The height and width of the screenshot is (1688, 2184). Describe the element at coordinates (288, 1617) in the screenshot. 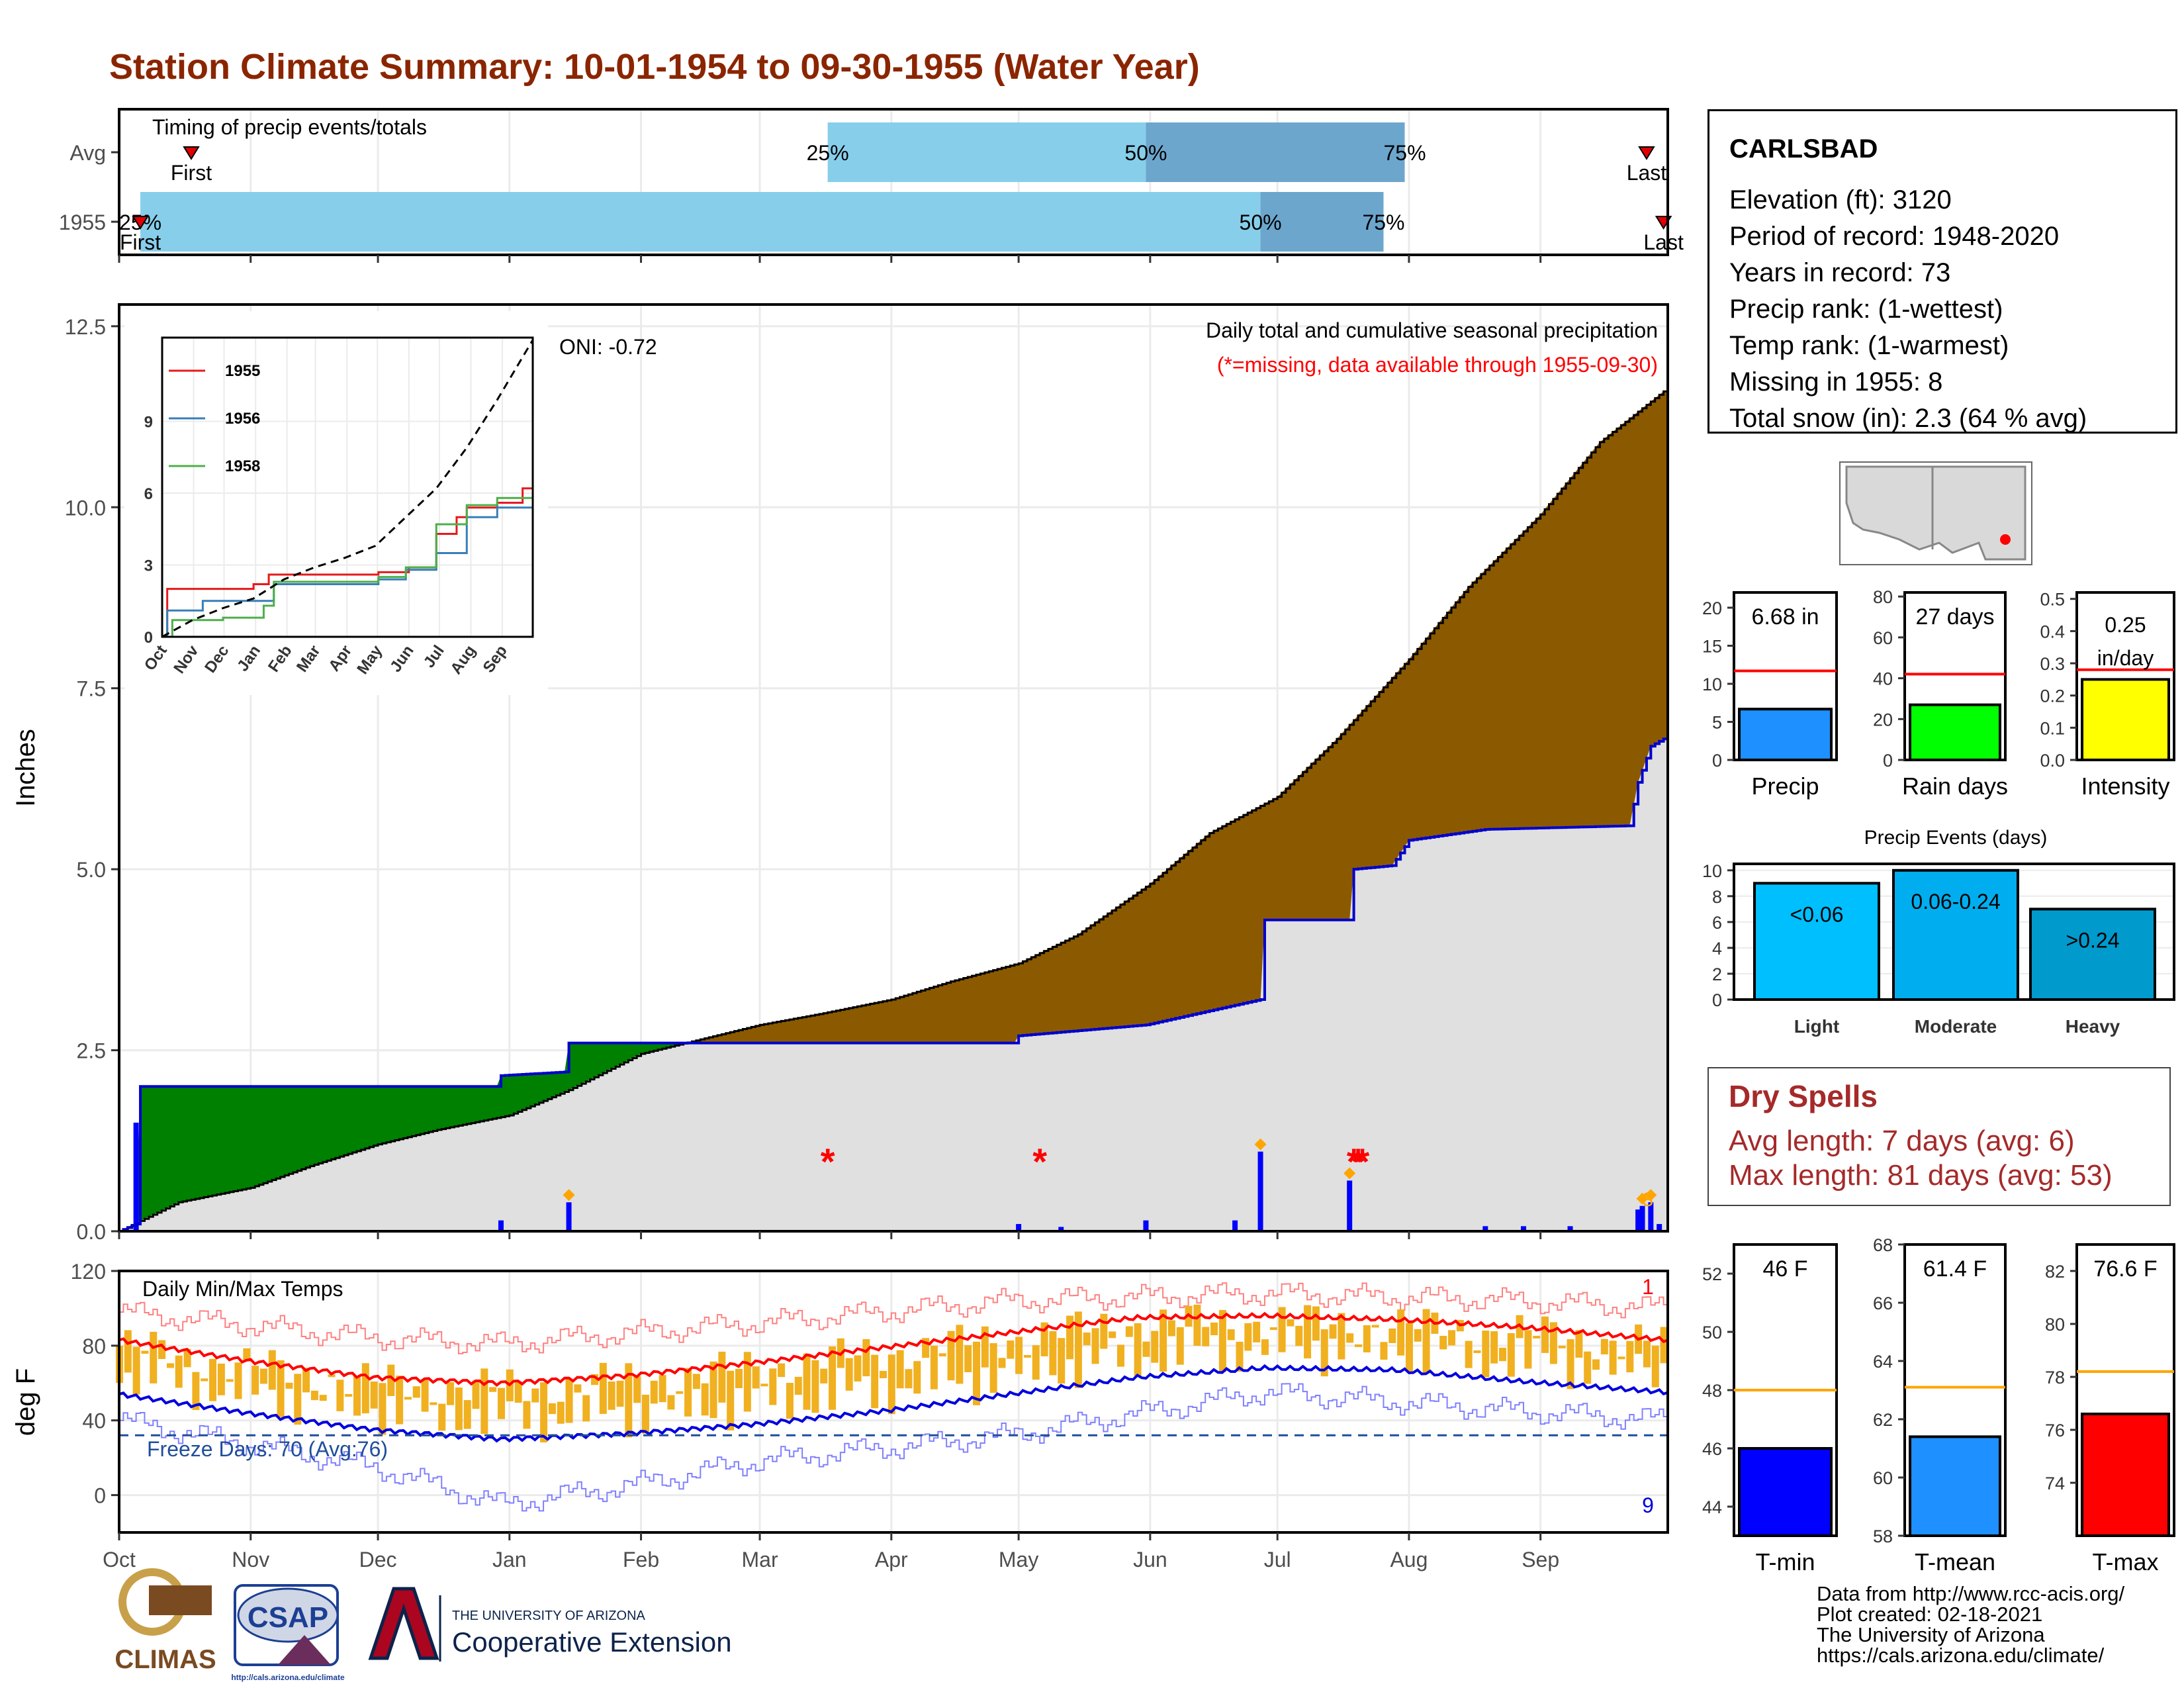

I see `csap-logo-text: CSAP` at that location.